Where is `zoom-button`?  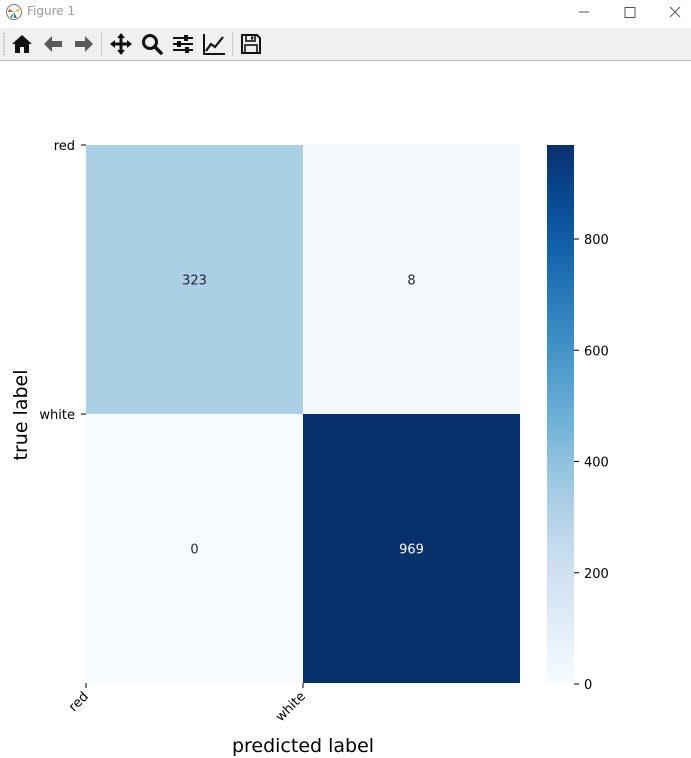
zoom-button is located at coordinates (152, 44).